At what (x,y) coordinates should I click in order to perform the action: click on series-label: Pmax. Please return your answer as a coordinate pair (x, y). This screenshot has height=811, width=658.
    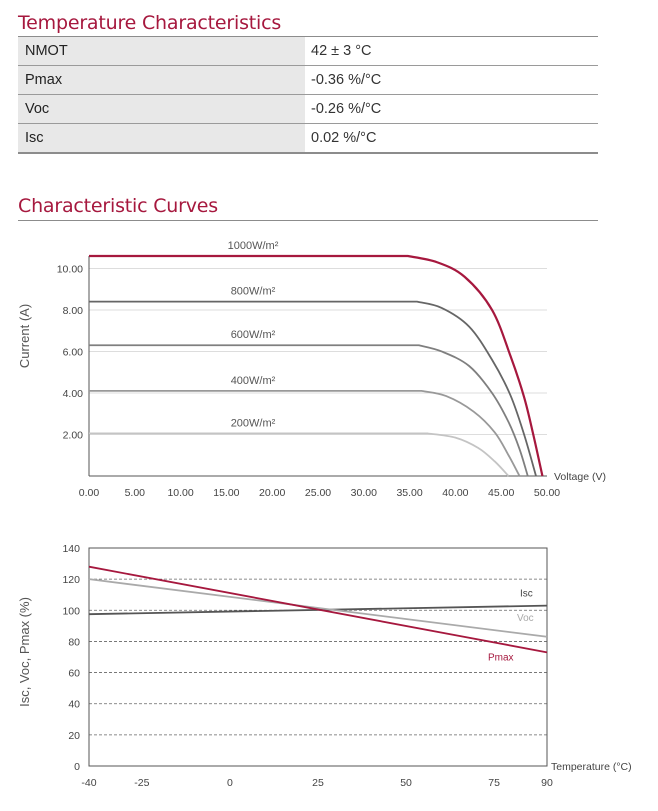
    Looking at the image, I should click on (501, 657).